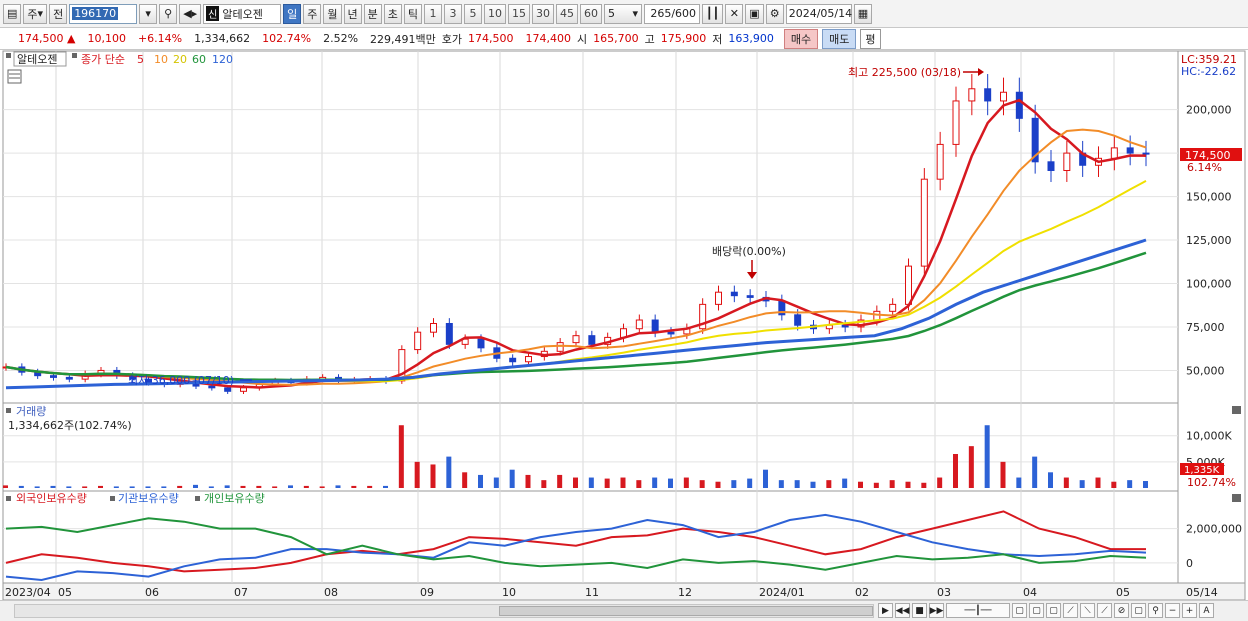 This screenshot has height=621, width=1248. I want to click on candle-icon: ┃┃, so click(713, 13).